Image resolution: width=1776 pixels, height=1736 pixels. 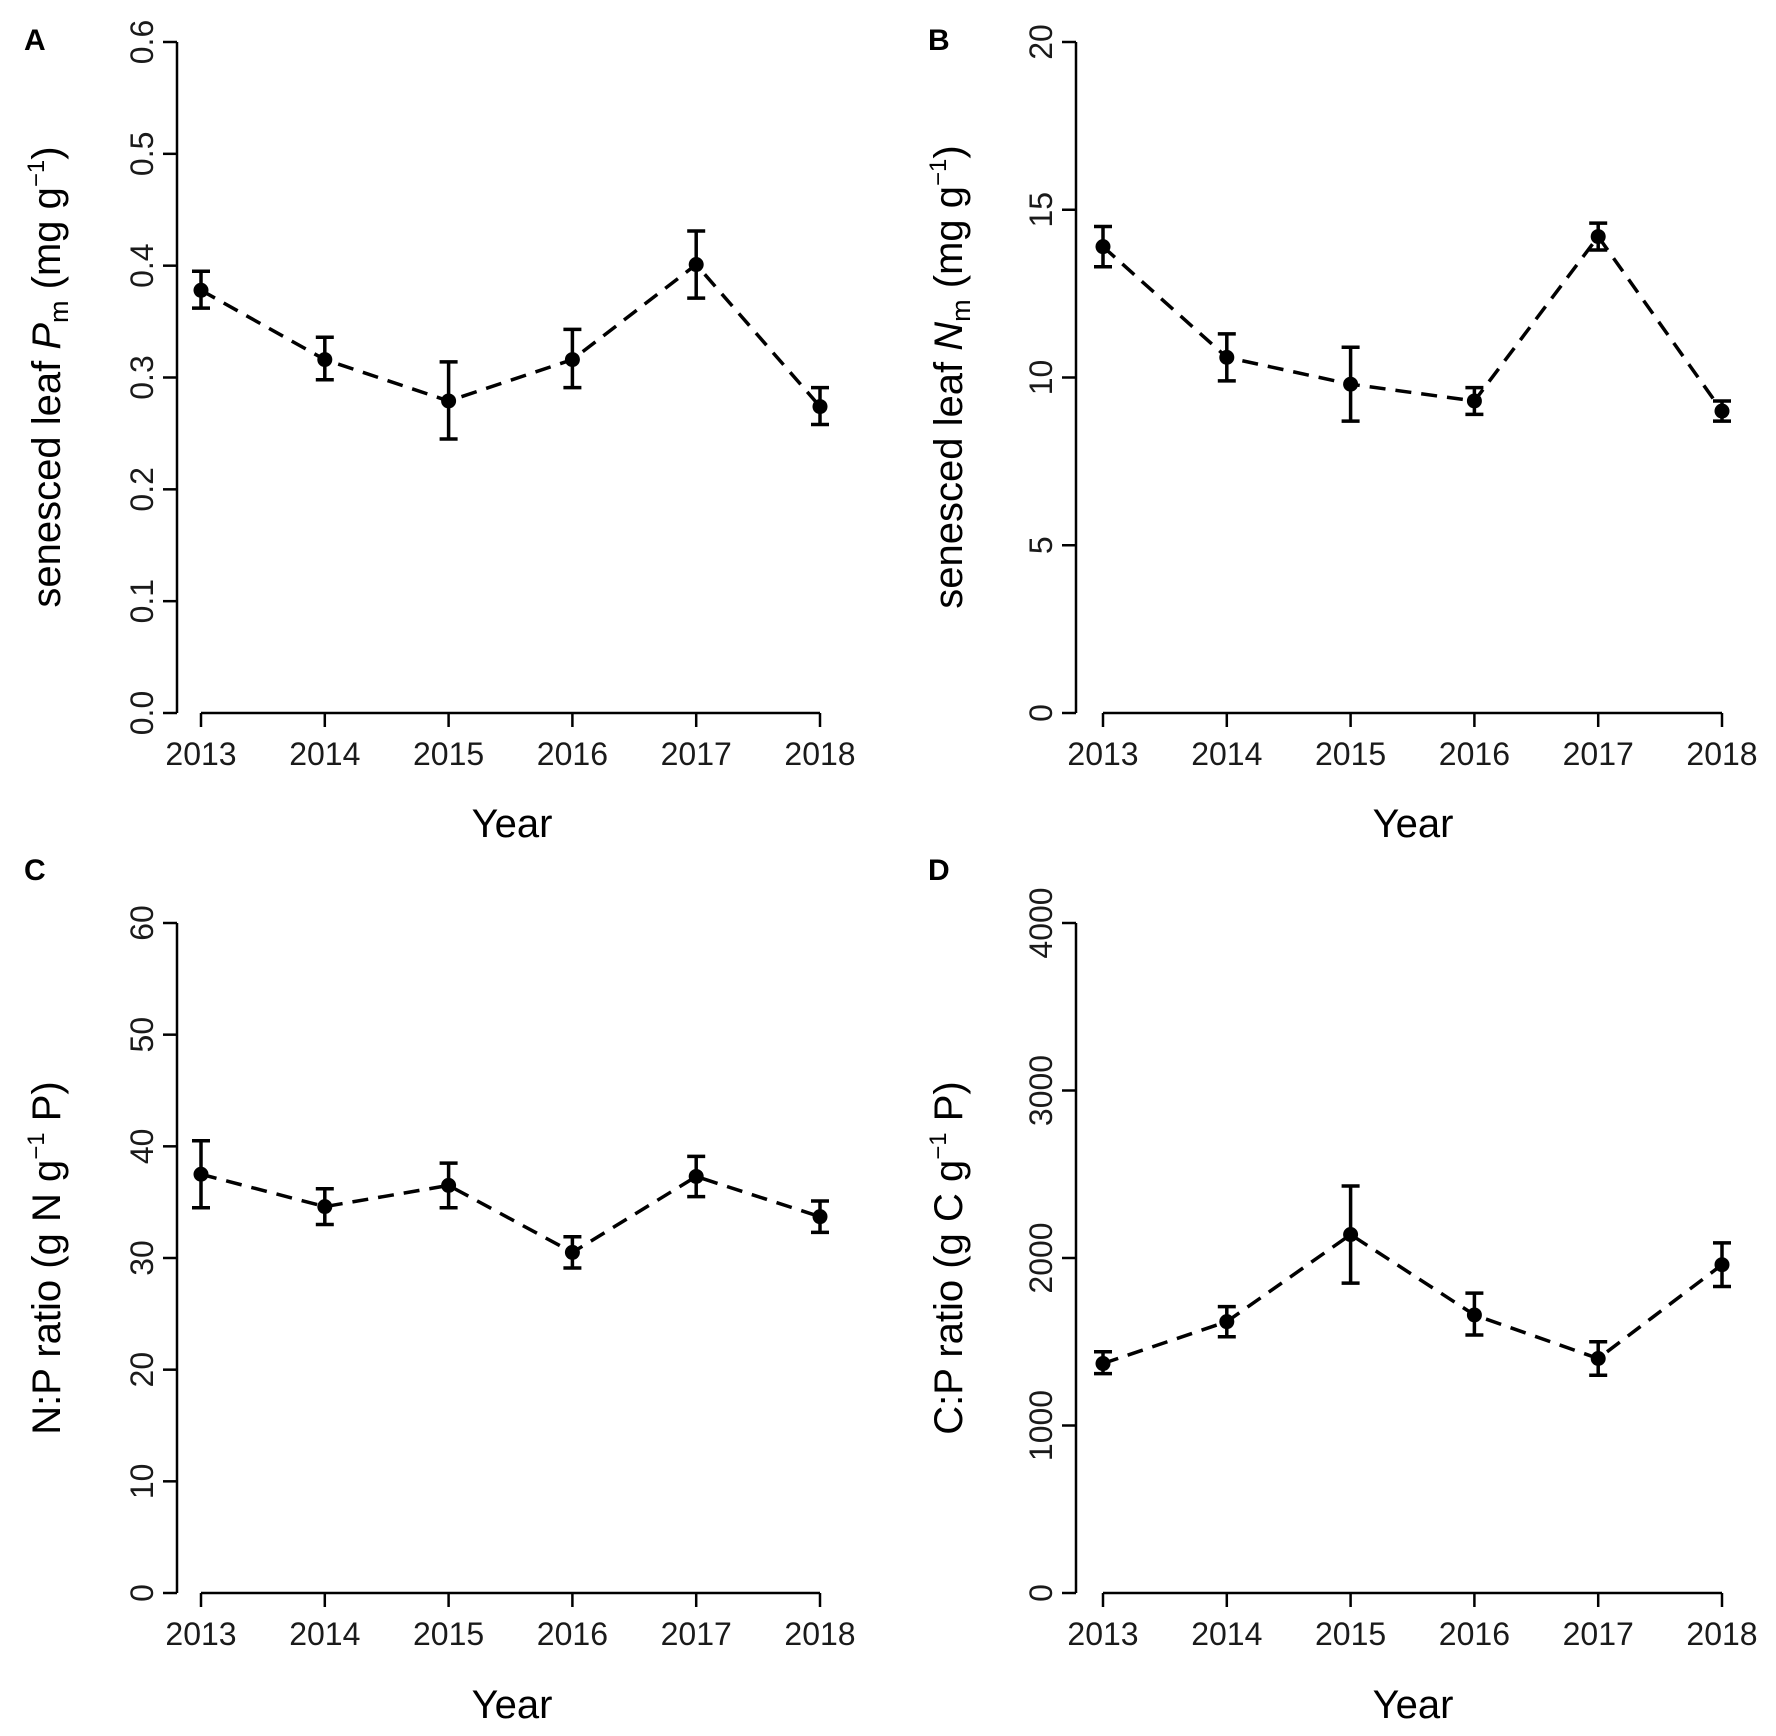 What do you see at coordinates (324, 1634) in the screenshot?
I see `x-tick-label-c: 2014` at bounding box center [324, 1634].